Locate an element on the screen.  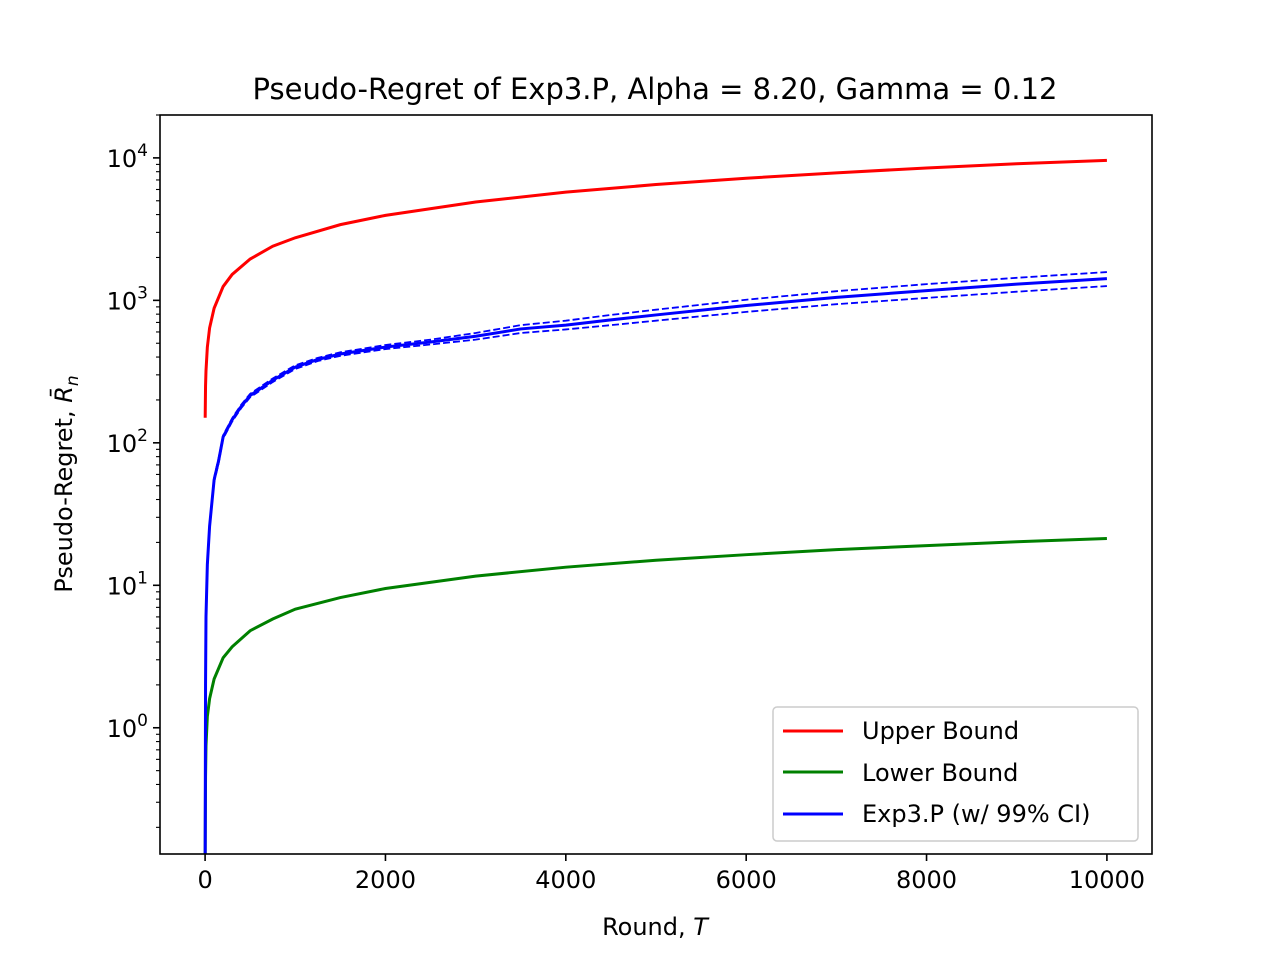
x-tick-label: 0 is located at coordinates (204, 880).